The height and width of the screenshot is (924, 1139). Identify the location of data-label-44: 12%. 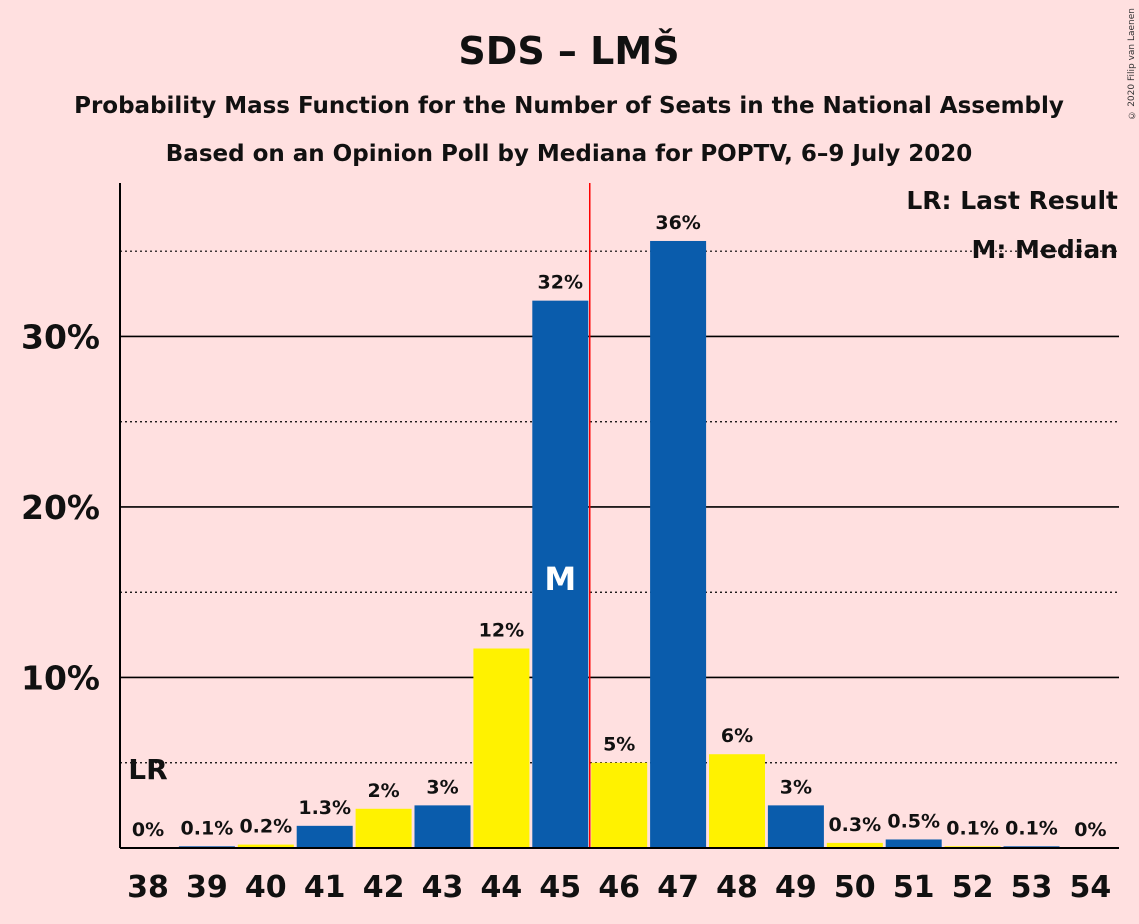
(501, 631).